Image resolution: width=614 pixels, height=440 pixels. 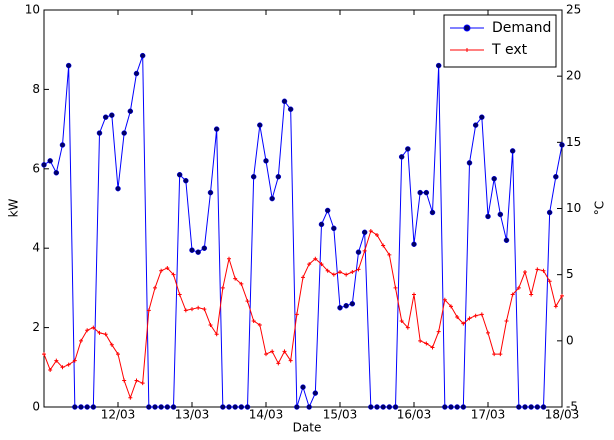 What do you see at coordinates (340, 415) in the screenshot?
I see `x-tick-label: 15/03` at bounding box center [340, 415].